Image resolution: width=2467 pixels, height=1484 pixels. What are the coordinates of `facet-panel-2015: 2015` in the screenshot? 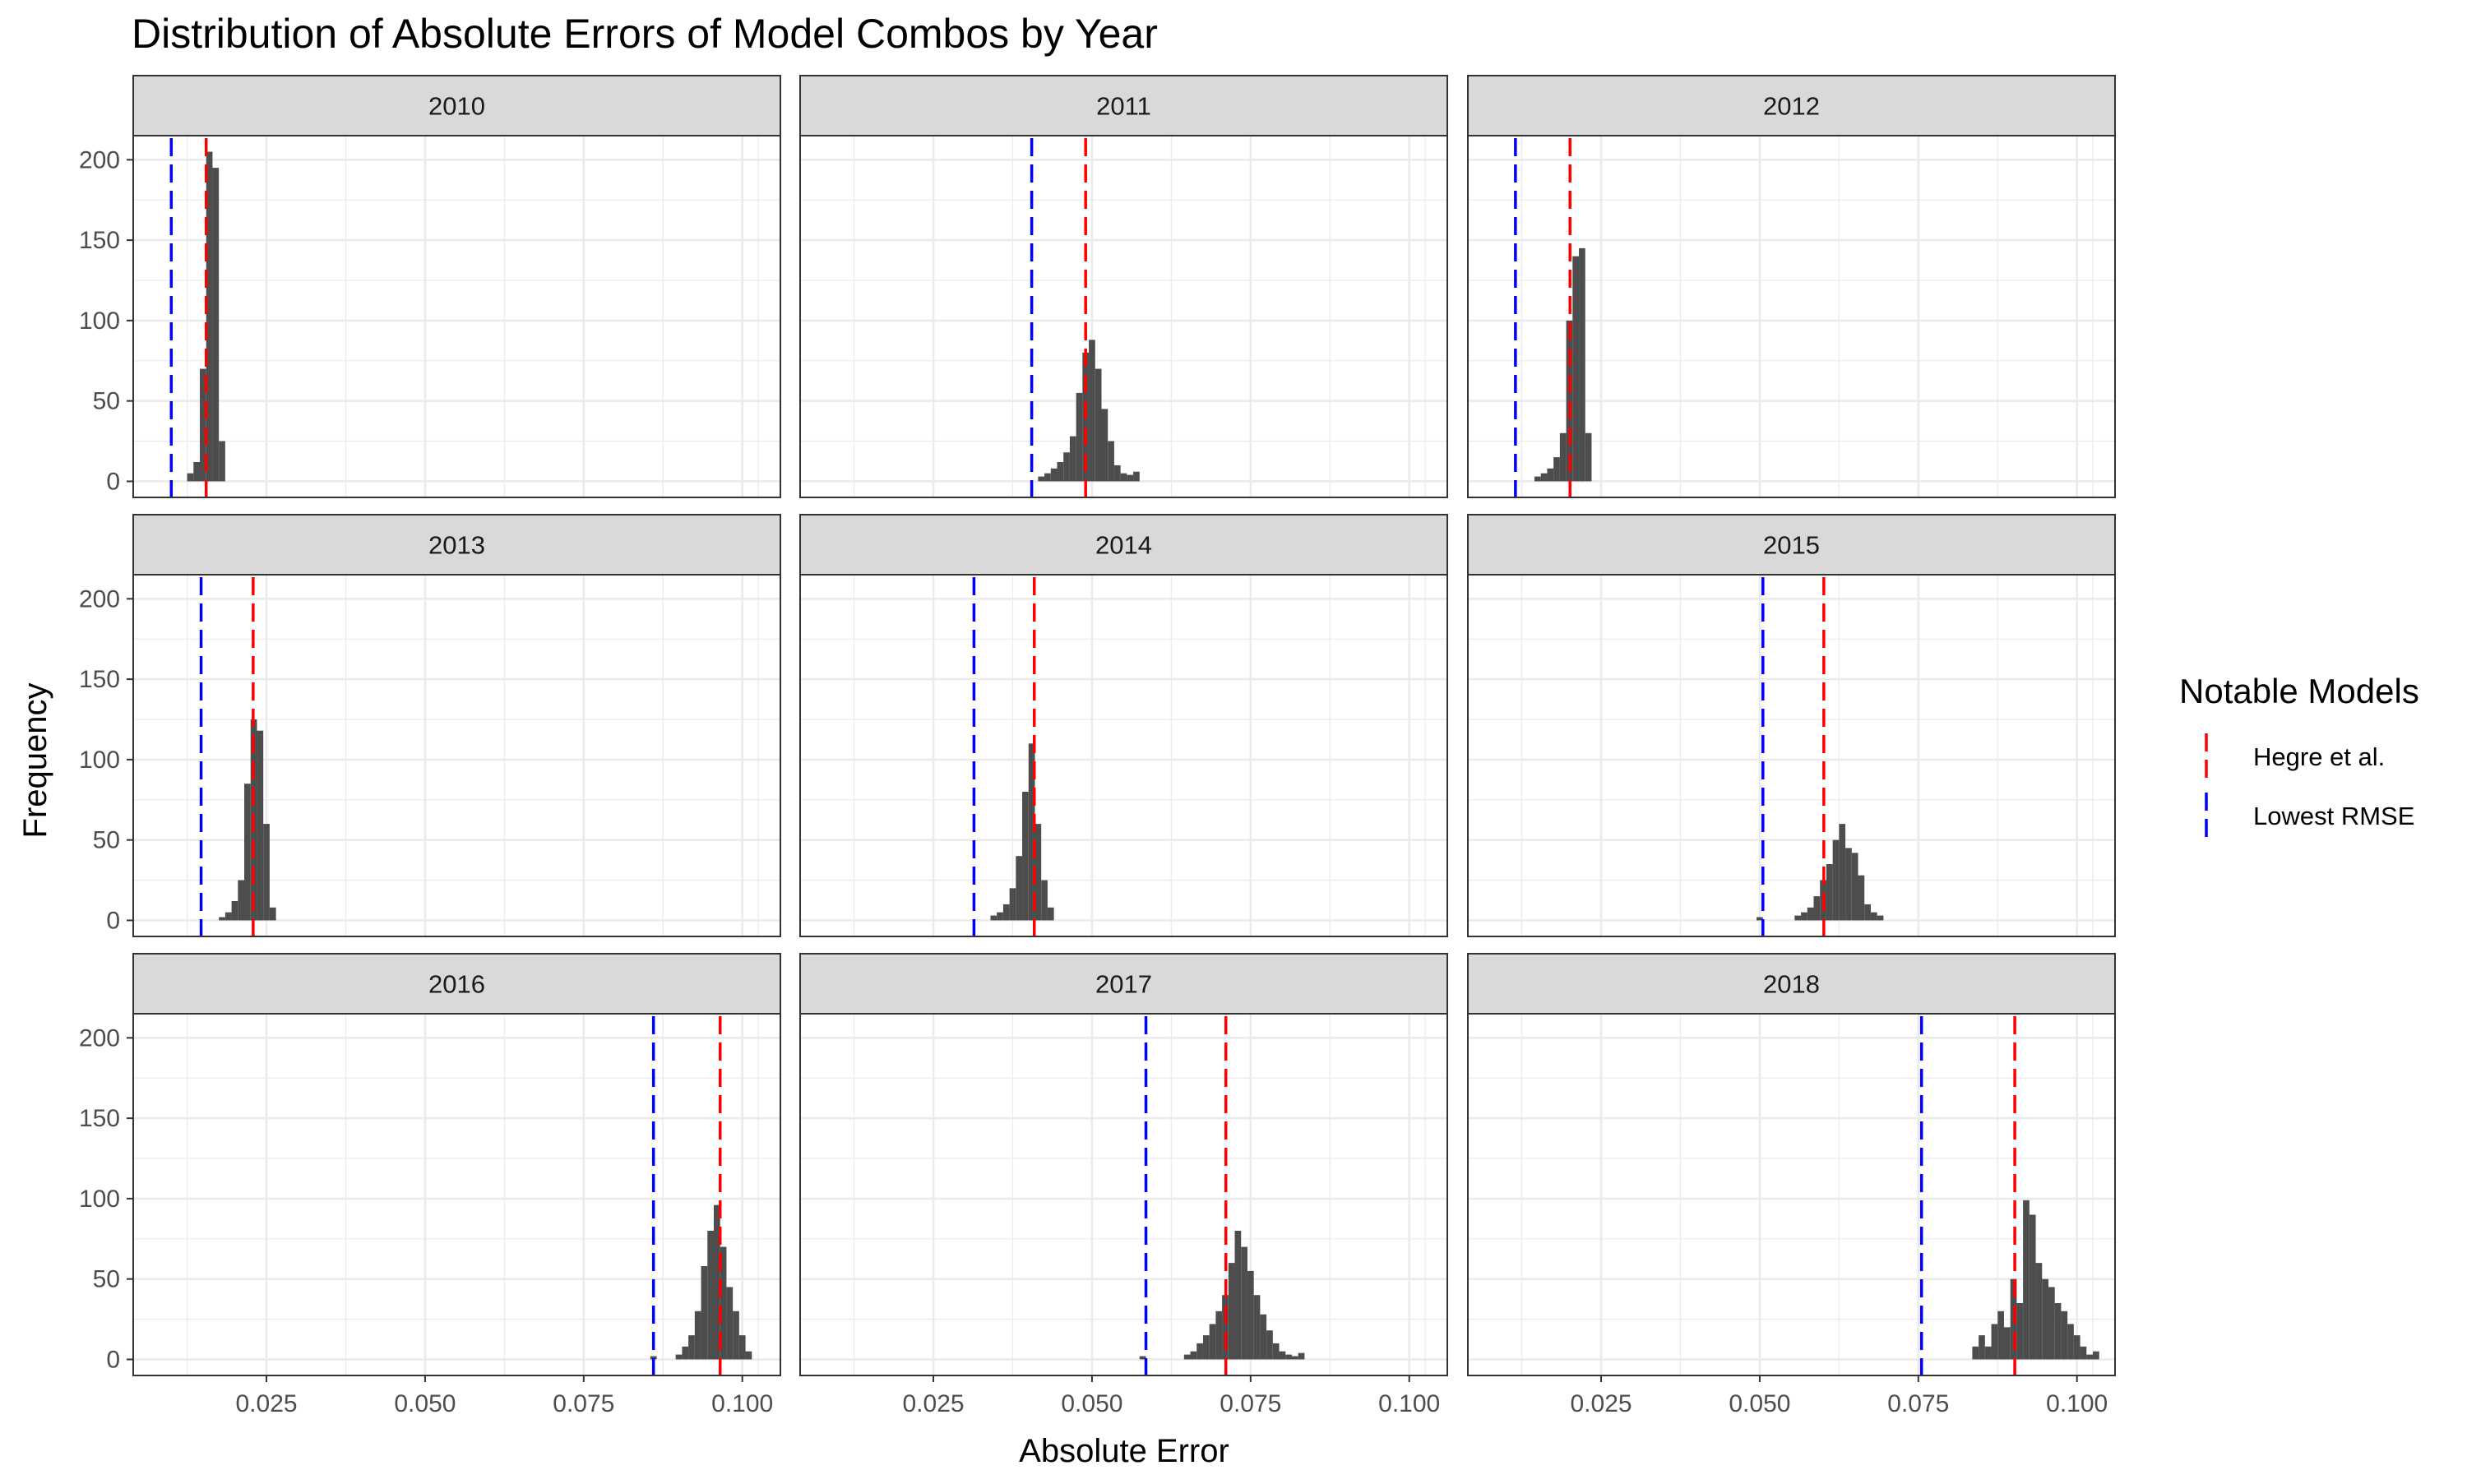 It's located at (1791, 726).